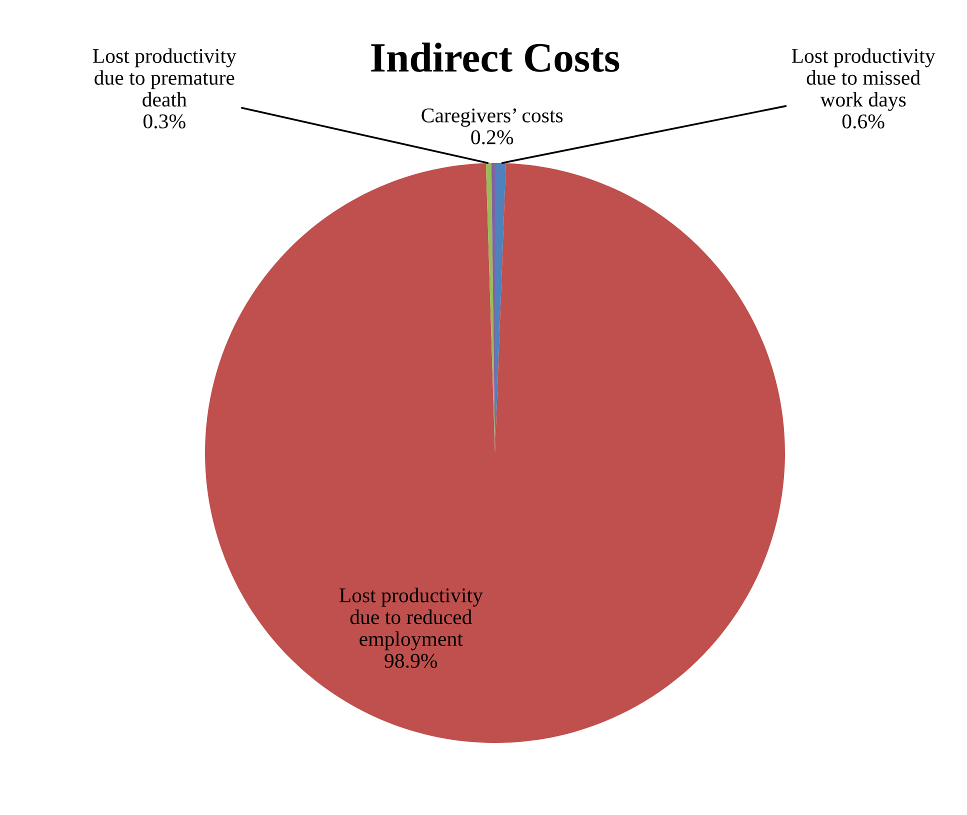 The height and width of the screenshot is (815, 967). I want to click on data-label: 0.3%, so click(164, 121).